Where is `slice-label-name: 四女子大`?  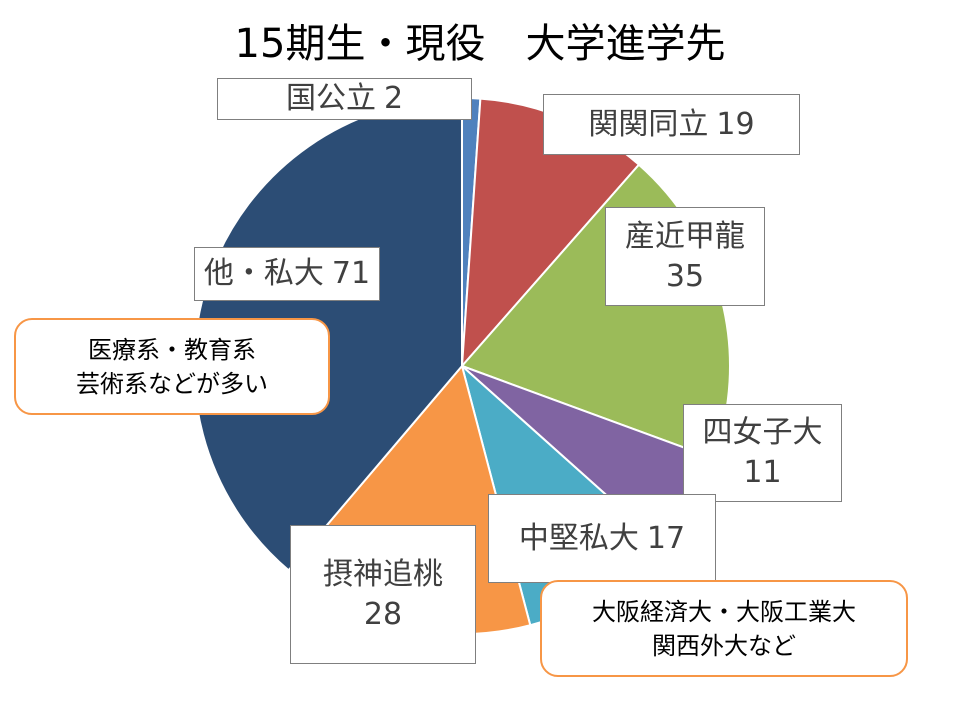 slice-label-name: 四女子大 is located at coordinates (762, 432).